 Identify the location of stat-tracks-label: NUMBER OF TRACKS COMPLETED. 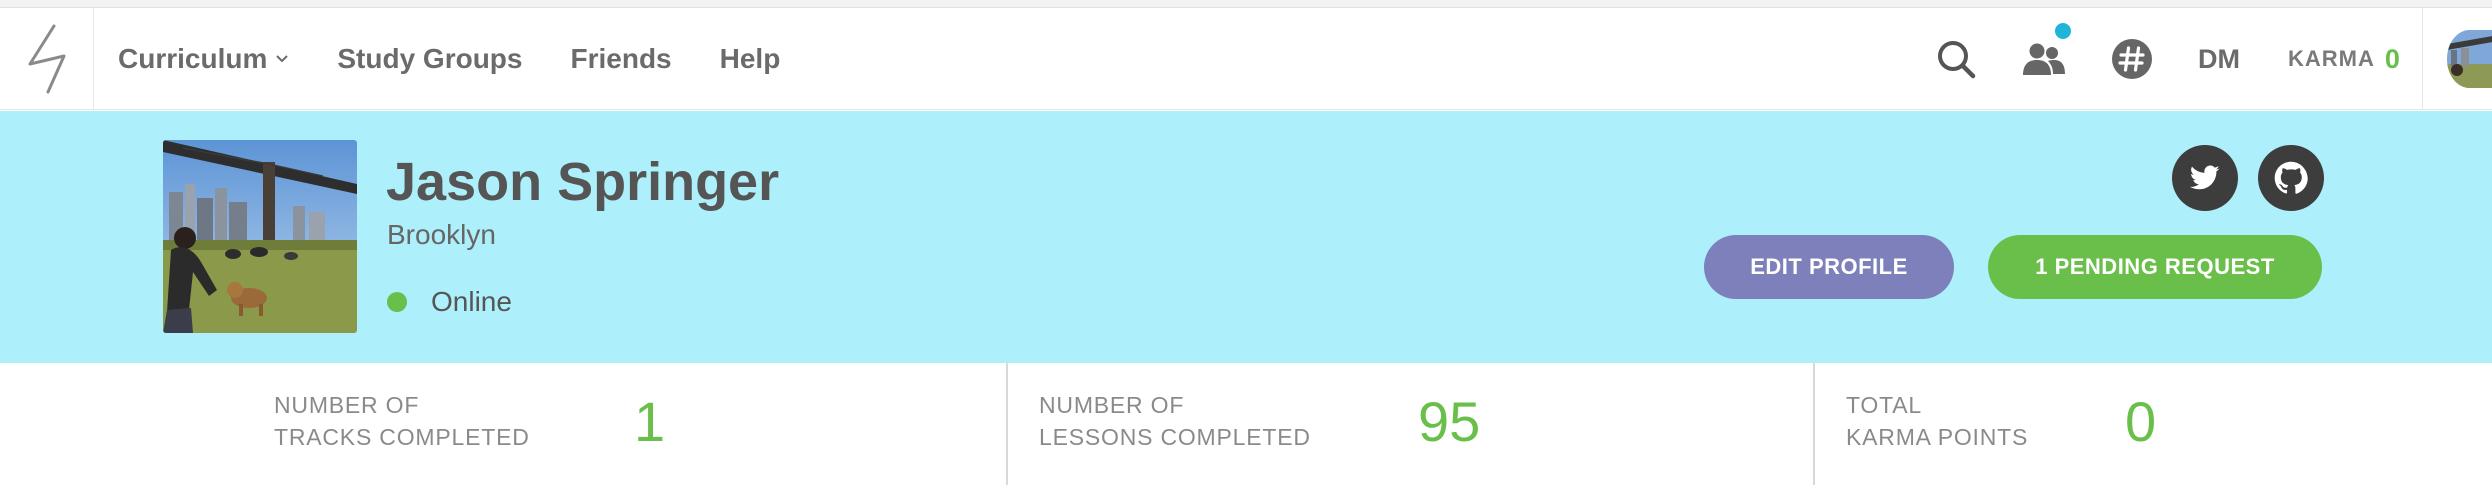
(402, 421).